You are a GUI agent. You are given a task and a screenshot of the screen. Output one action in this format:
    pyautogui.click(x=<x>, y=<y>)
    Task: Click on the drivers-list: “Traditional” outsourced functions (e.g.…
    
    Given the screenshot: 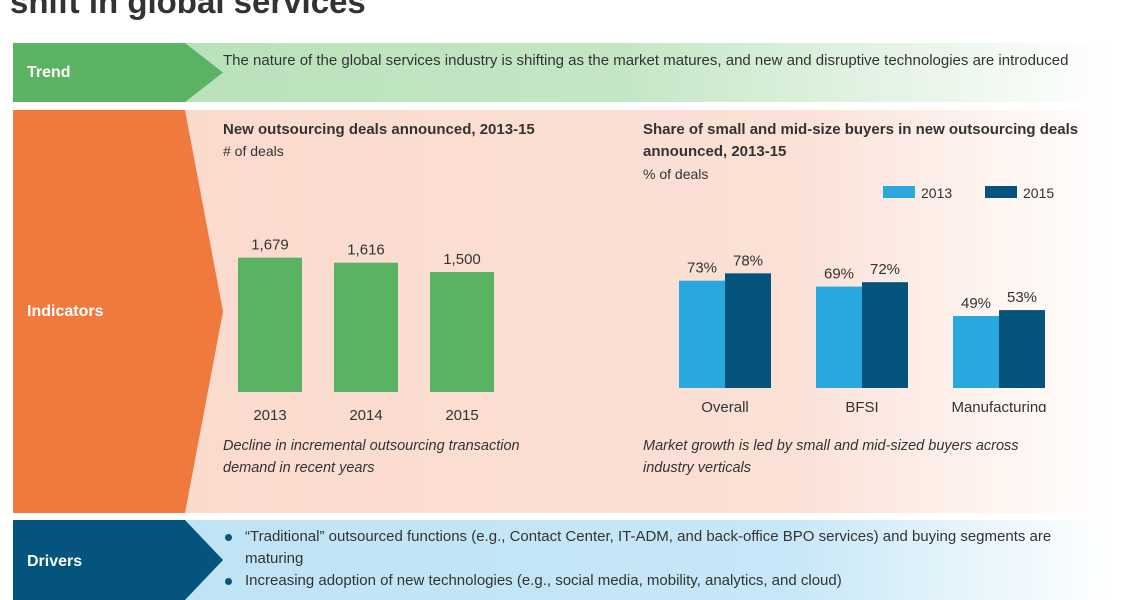 What is the action you would take?
    pyautogui.click(x=663, y=559)
    